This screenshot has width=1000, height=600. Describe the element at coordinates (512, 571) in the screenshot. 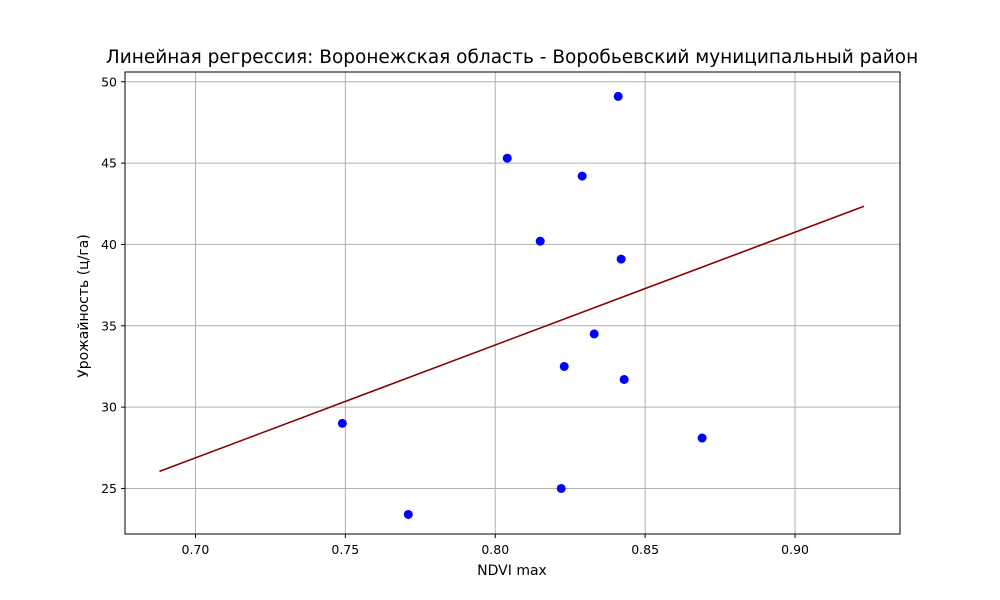

I see `x-axis-label: NDVI max` at that location.